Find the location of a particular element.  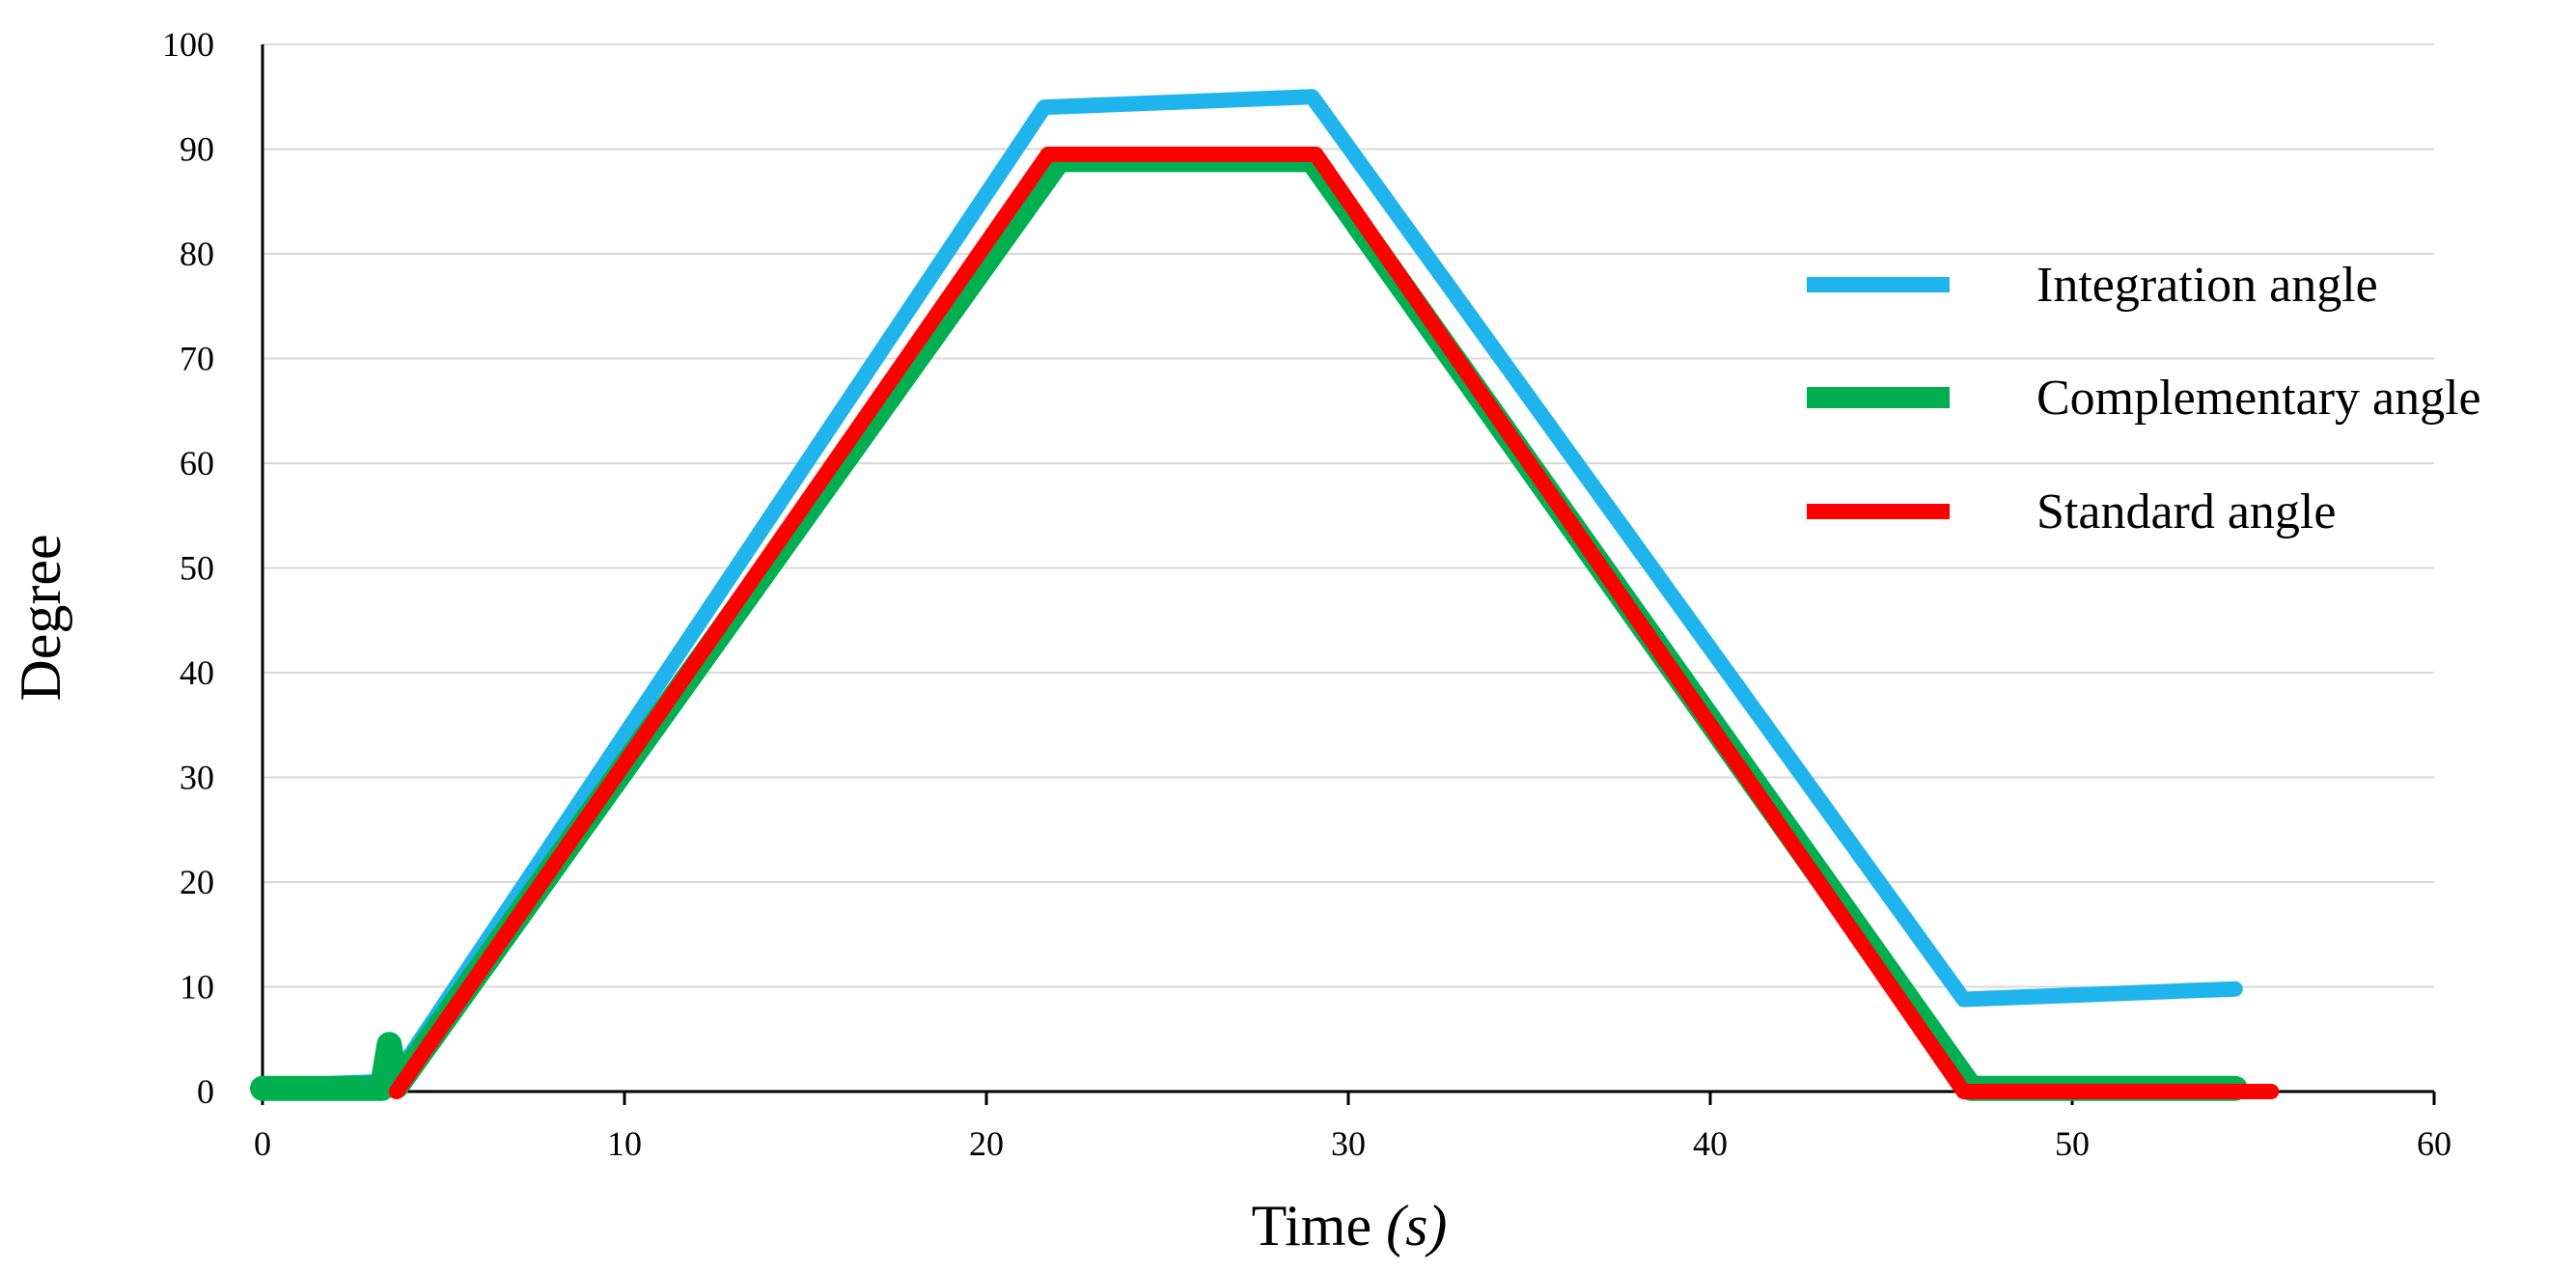

x-axis-title: Time (s) is located at coordinates (1350, 1226).